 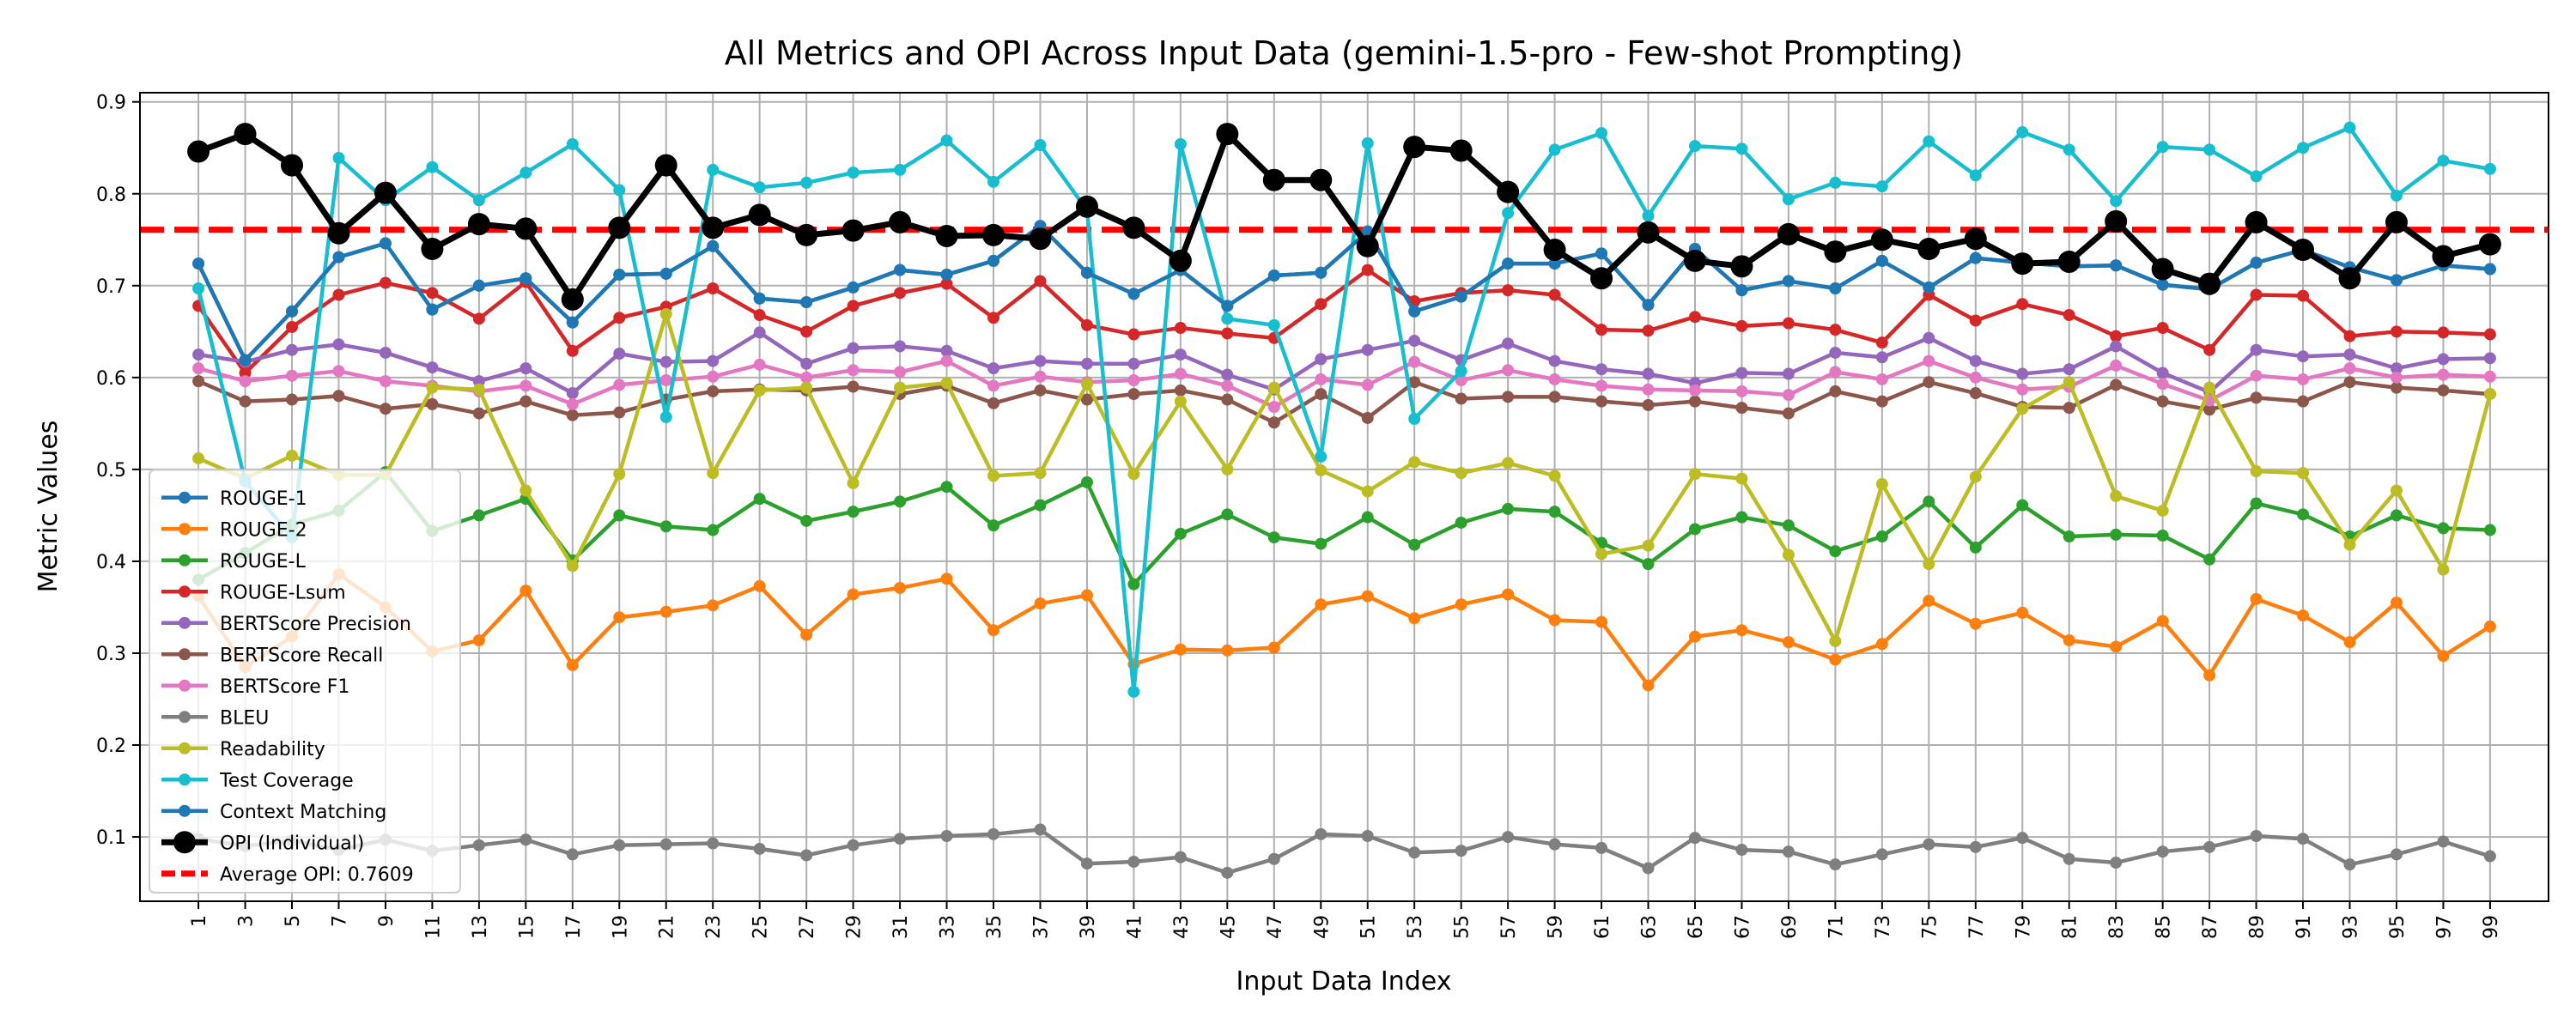 What do you see at coordinates (1344, 293) in the screenshot?
I see `series-context-matching` at bounding box center [1344, 293].